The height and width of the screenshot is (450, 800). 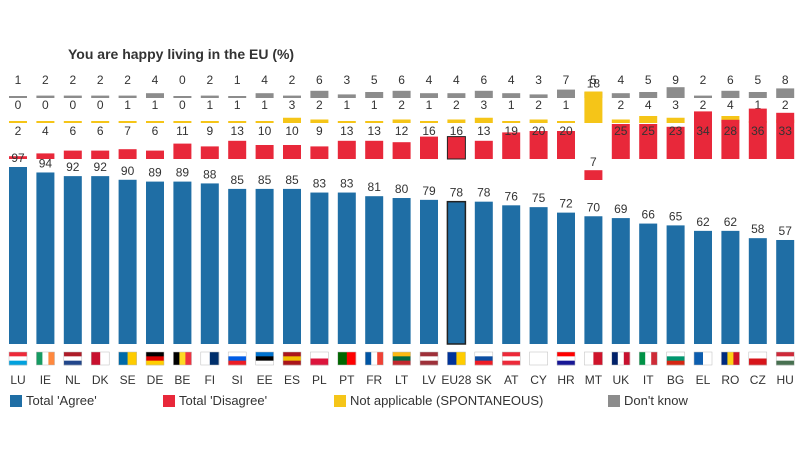 What do you see at coordinates (511, 358) in the screenshot?
I see `flag-at-border` at bounding box center [511, 358].